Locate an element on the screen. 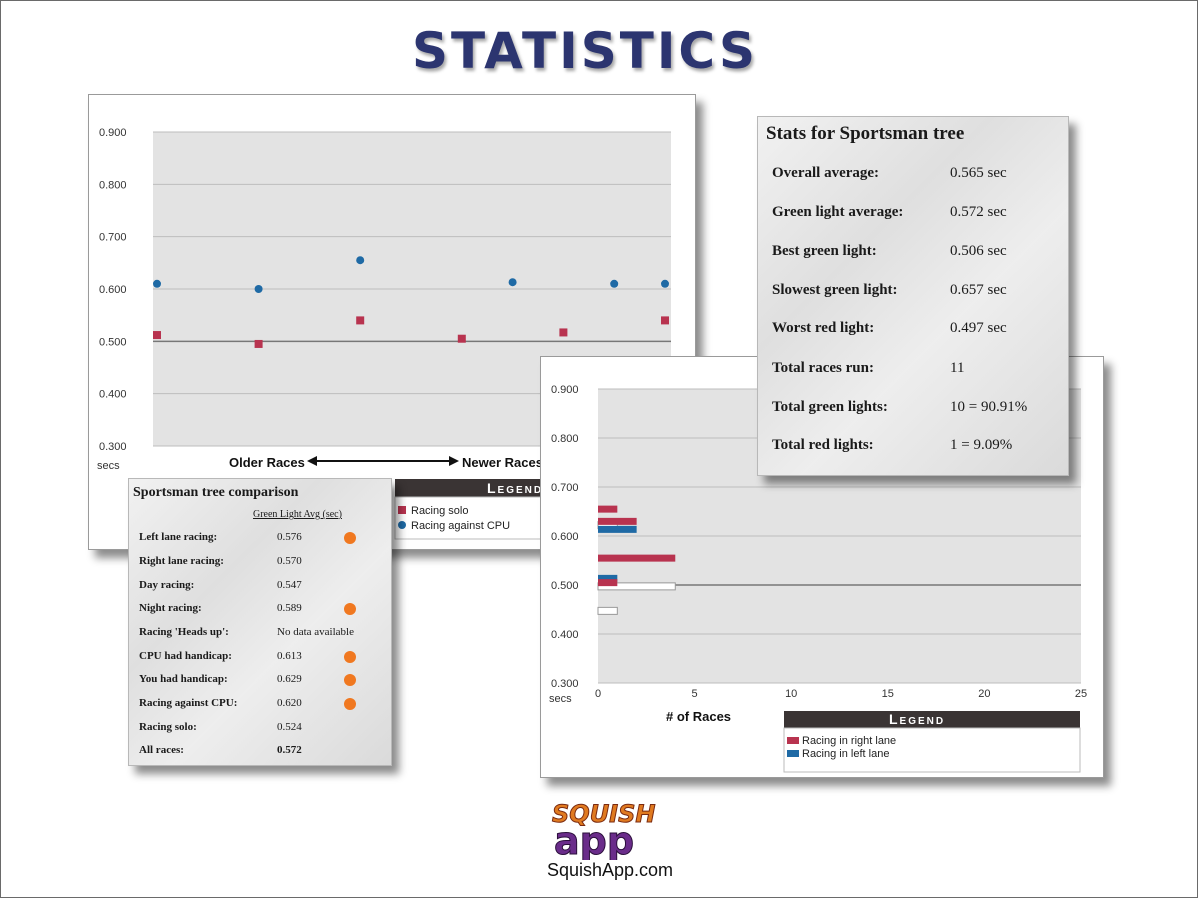 The width and height of the screenshot is (1200, 900). comparison-column-header: Green Light Avg (sec) is located at coordinates (297, 514).